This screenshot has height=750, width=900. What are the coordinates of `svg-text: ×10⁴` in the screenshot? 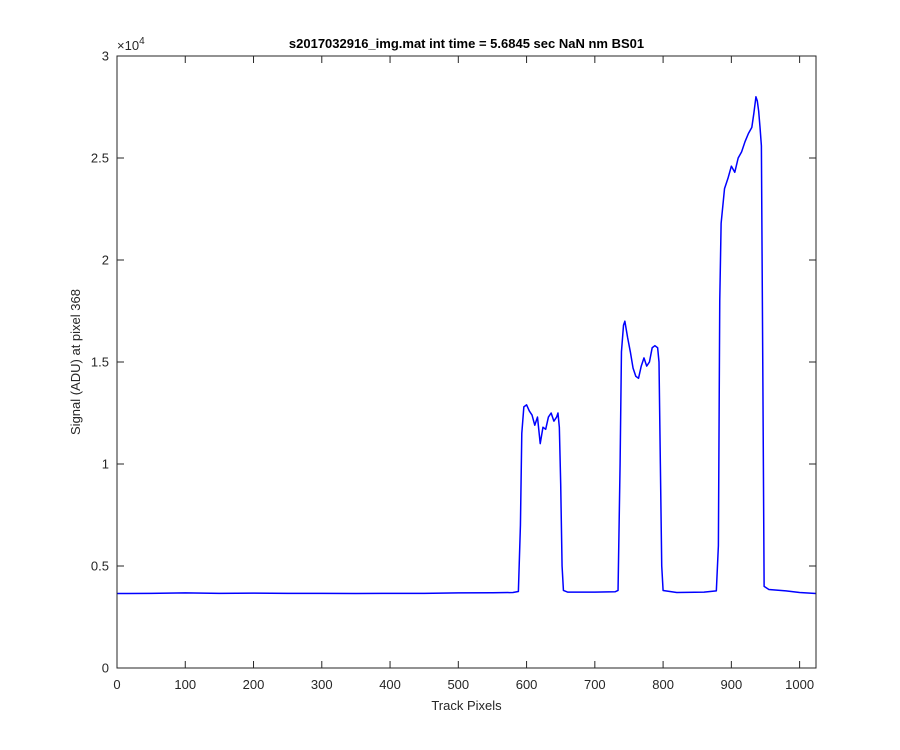 It's located at (131, 44).